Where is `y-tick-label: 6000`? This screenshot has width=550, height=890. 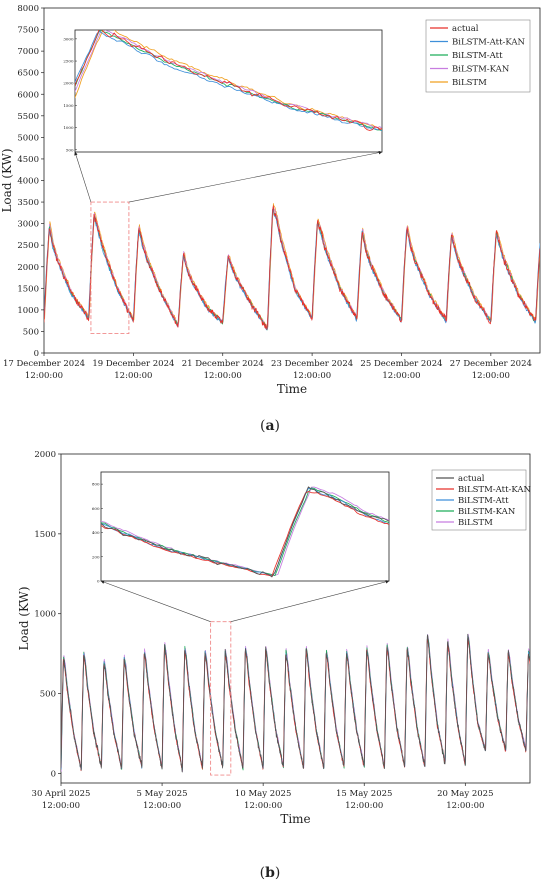 y-tick-label: 6000 is located at coordinates (28, 95).